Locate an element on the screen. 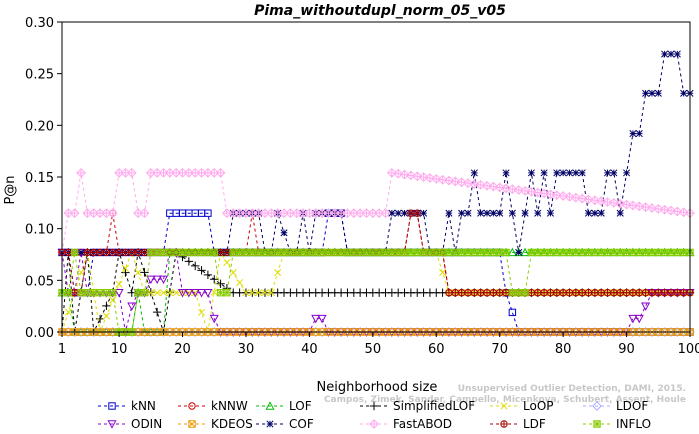 The width and height of the screenshot is (699, 434). legend-item-ldof: LDOF is located at coordinates (615, 406).